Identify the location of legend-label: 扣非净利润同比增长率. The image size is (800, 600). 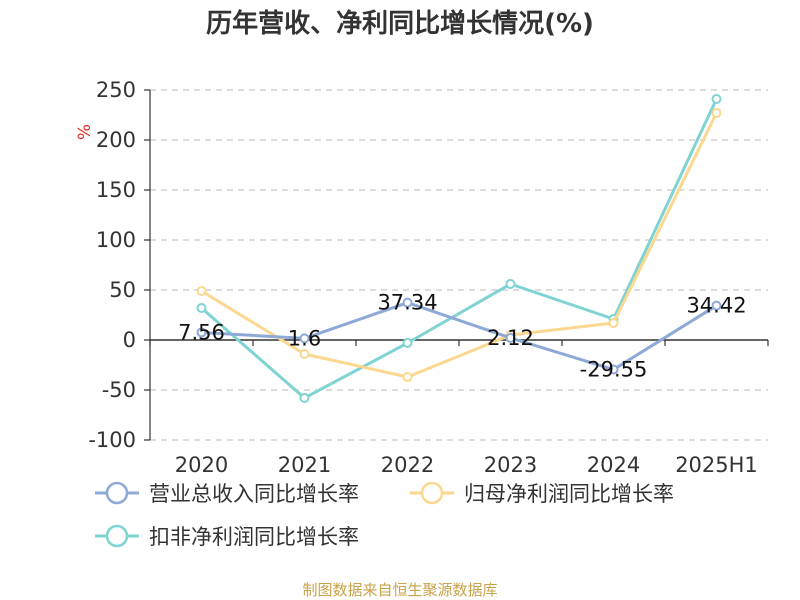
(254, 537).